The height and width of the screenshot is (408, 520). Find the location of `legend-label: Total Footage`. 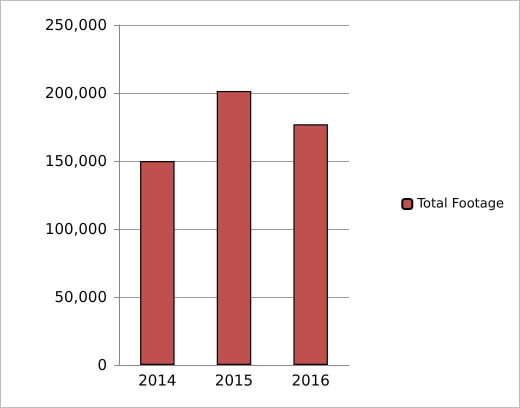

legend-label: Total Footage is located at coordinates (460, 204).